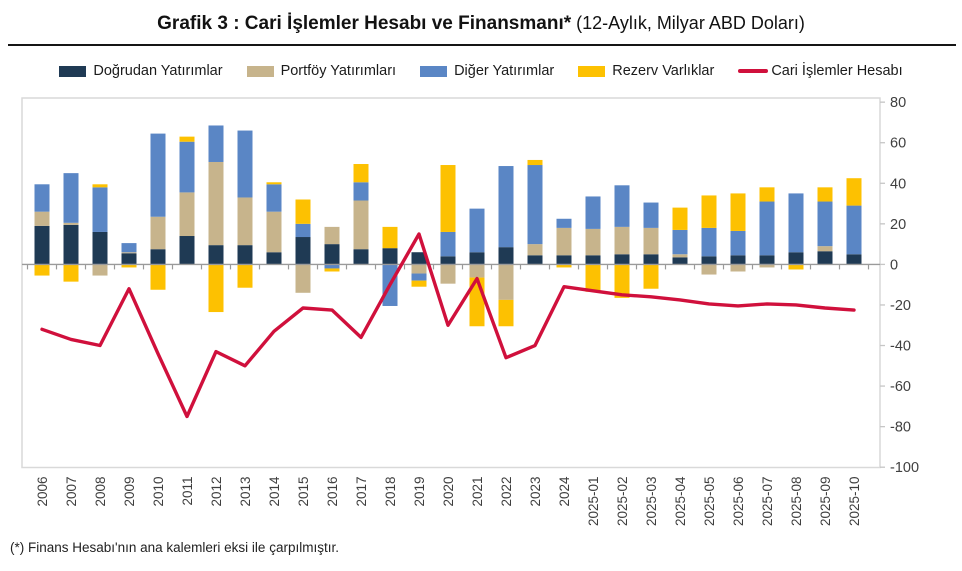 This screenshot has height=571, width=962. I want to click on y-tick-label: 40, so click(898, 184).